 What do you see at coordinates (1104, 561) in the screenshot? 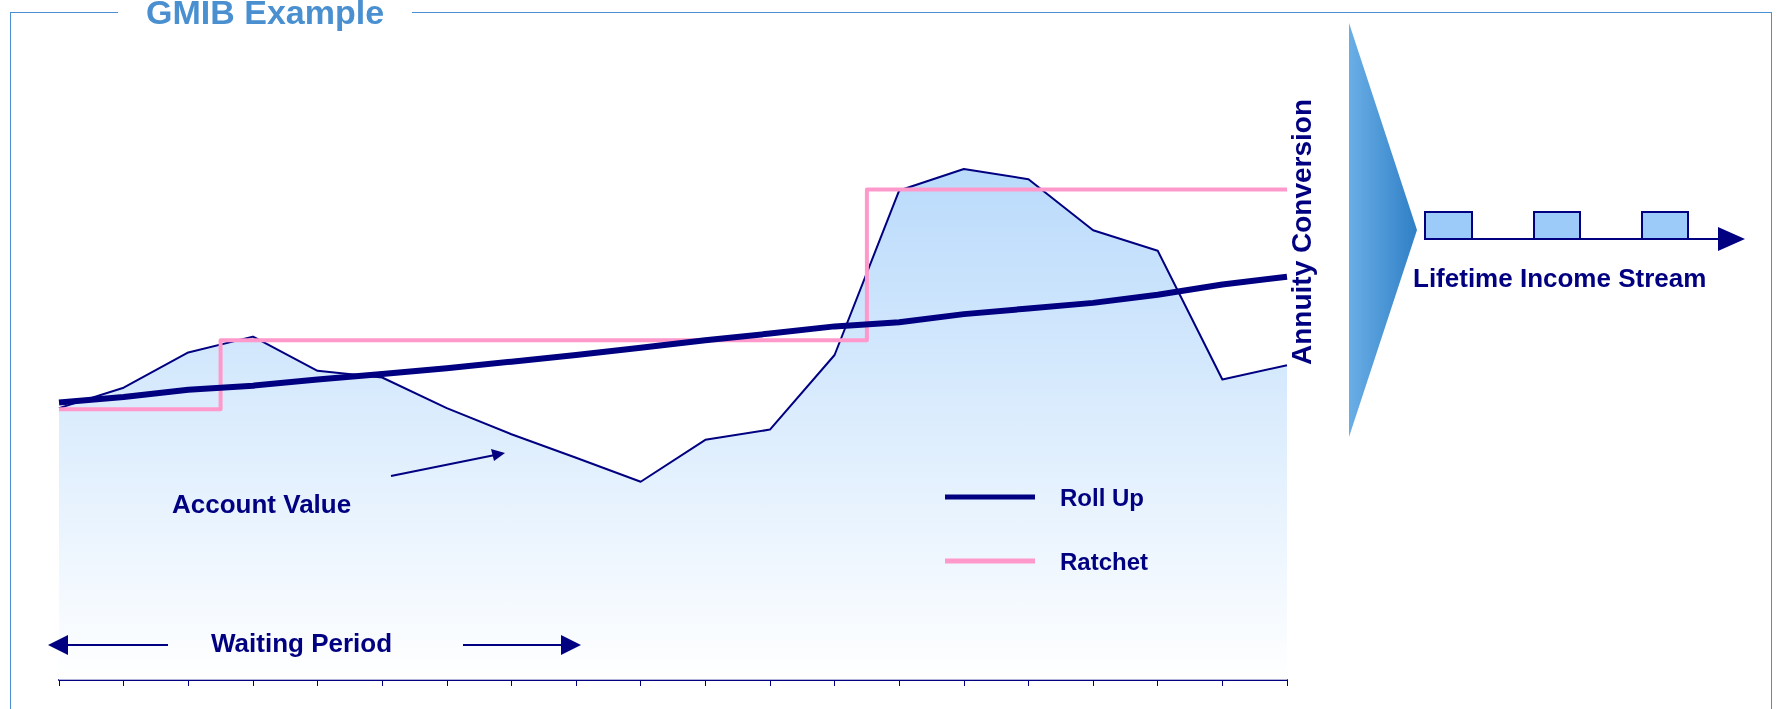
I see `legend-label: Ratchet` at bounding box center [1104, 561].